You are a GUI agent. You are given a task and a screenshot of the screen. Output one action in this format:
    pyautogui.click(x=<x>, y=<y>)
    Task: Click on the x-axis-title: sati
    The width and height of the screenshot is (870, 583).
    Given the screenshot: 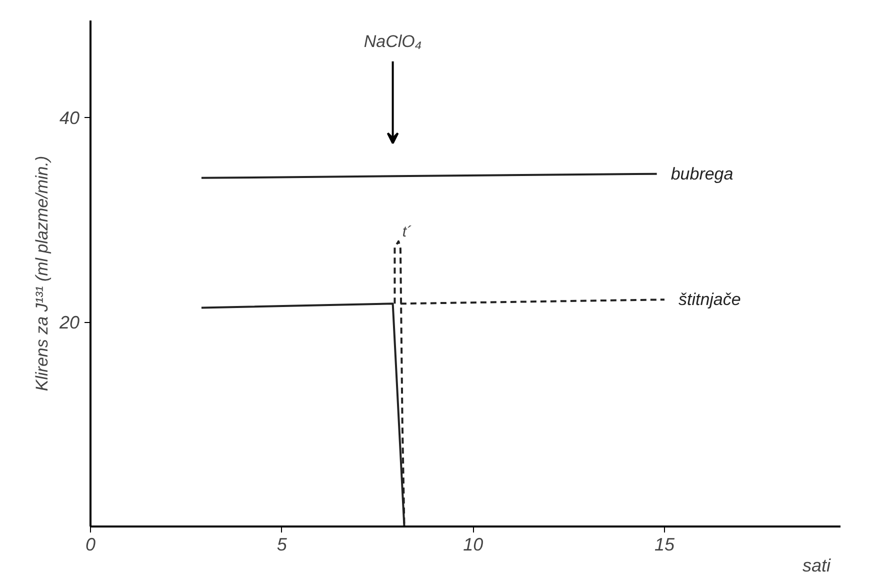 What is the action you would take?
    pyautogui.click(x=817, y=566)
    